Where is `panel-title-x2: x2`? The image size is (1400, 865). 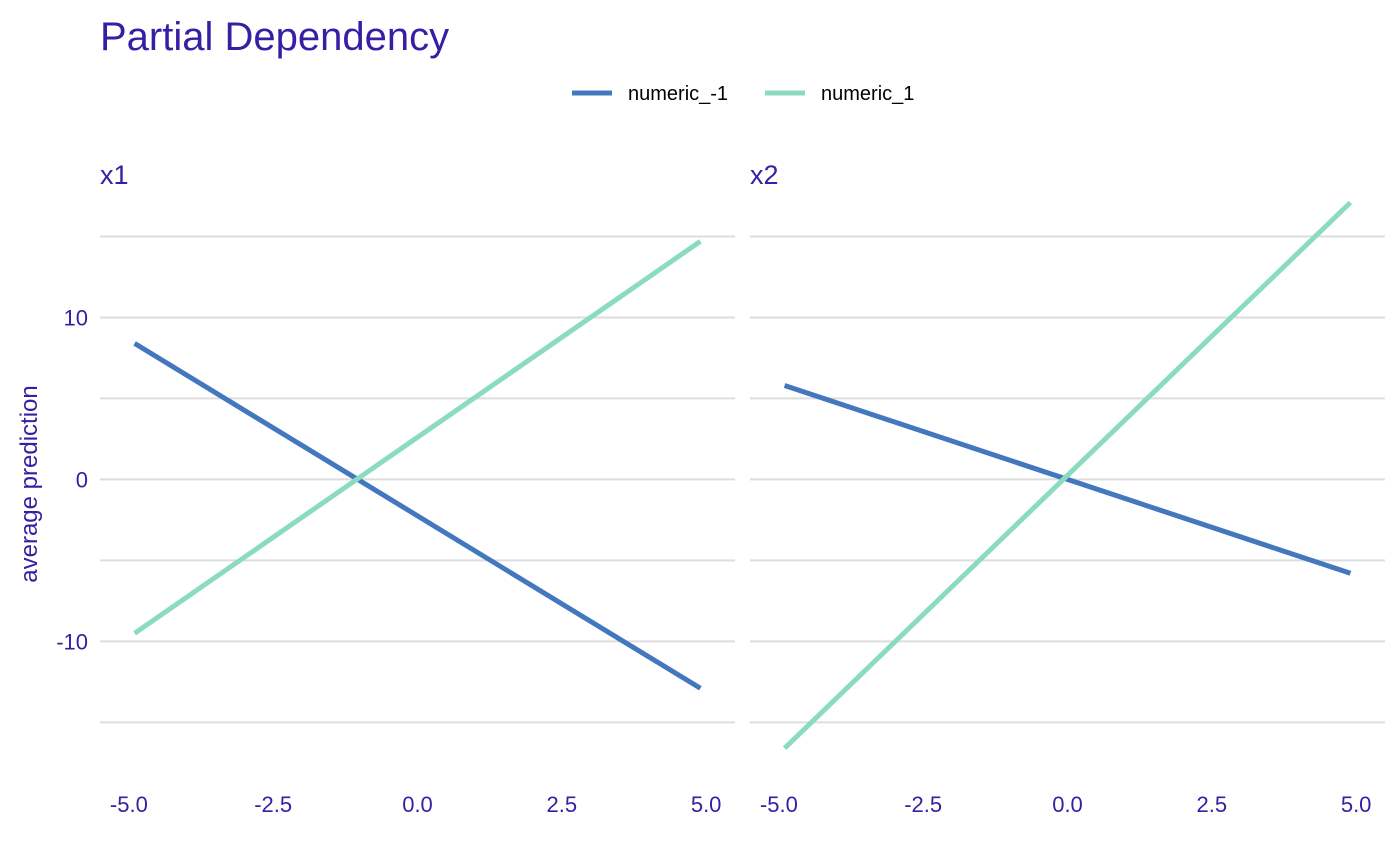
panel-title-x2: x2 is located at coordinates (764, 175).